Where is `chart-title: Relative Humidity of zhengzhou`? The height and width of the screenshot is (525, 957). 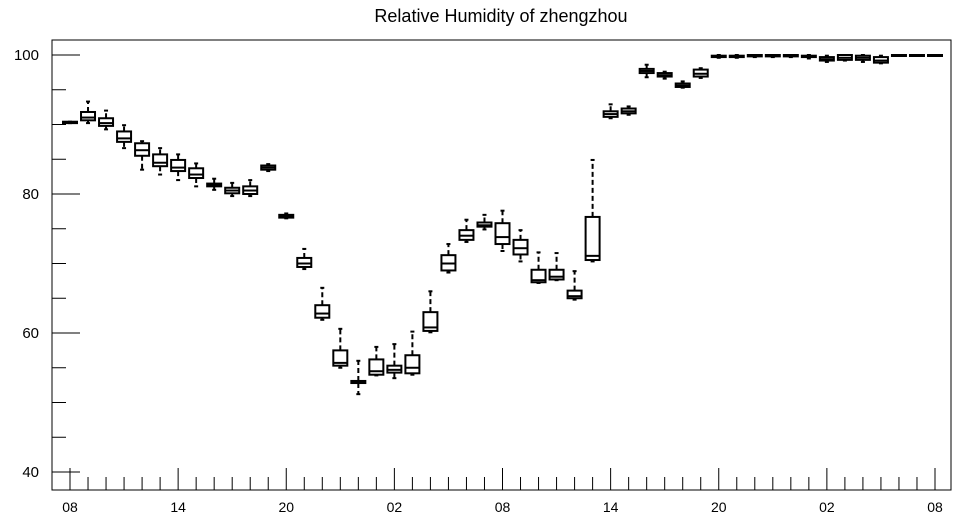 chart-title: Relative Humidity of zhengzhou is located at coordinates (500, 16).